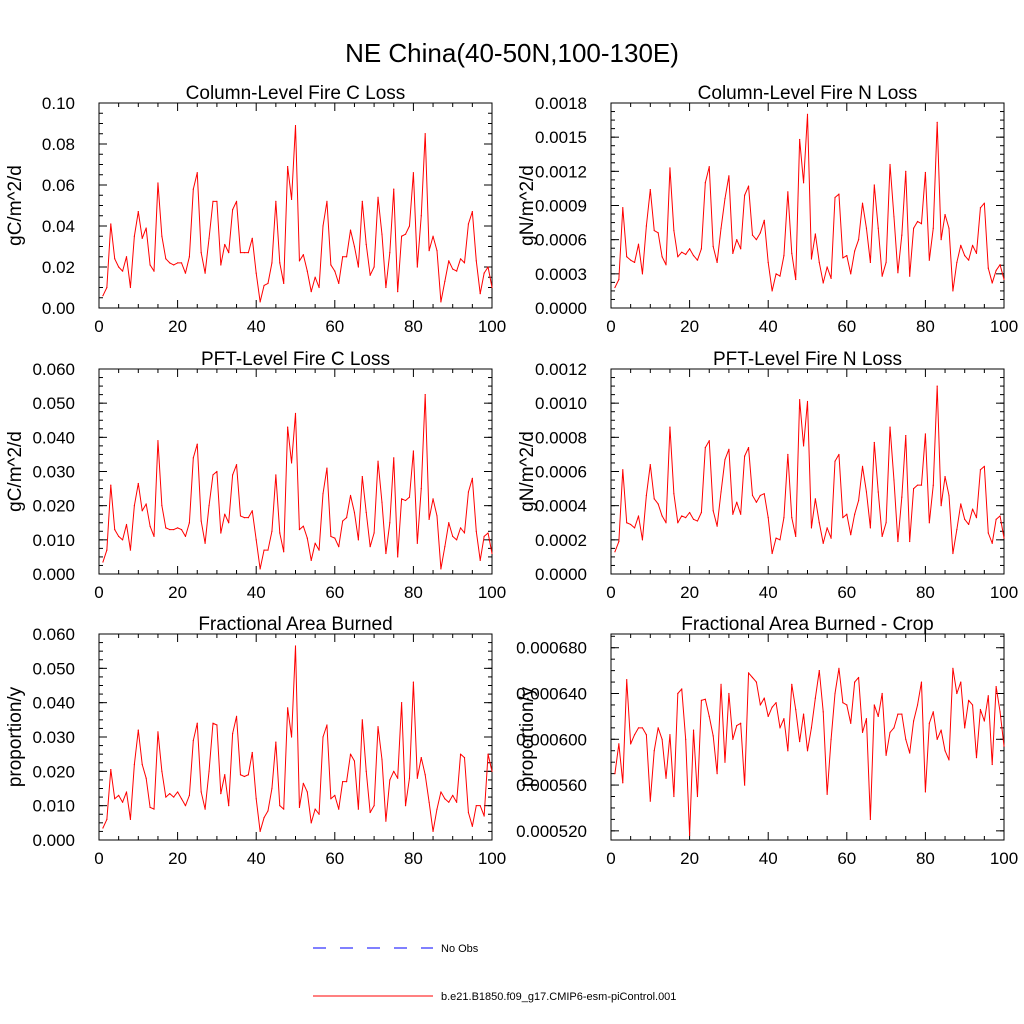 This screenshot has height=1024, width=1024. What do you see at coordinates (551, 831) in the screenshot?
I see `y-tick-label: 0.000520` at bounding box center [551, 831].